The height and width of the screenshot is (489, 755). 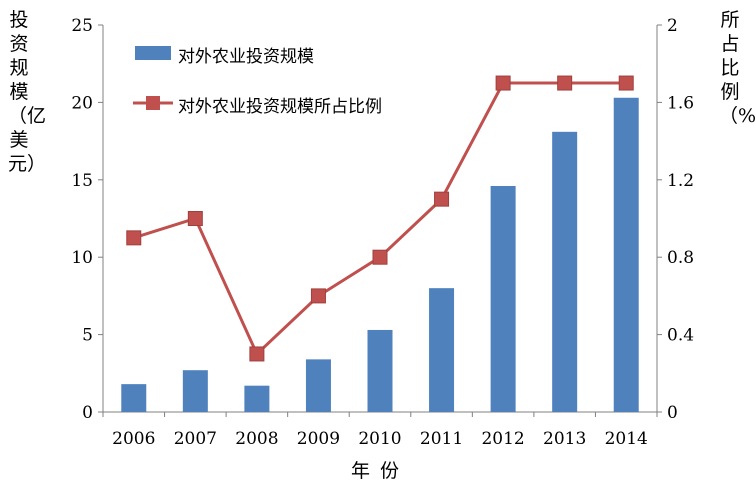 What do you see at coordinates (318, 439) in the screenshot?
I see `x-tick-label: 2009` at bounding box center [318, 439].